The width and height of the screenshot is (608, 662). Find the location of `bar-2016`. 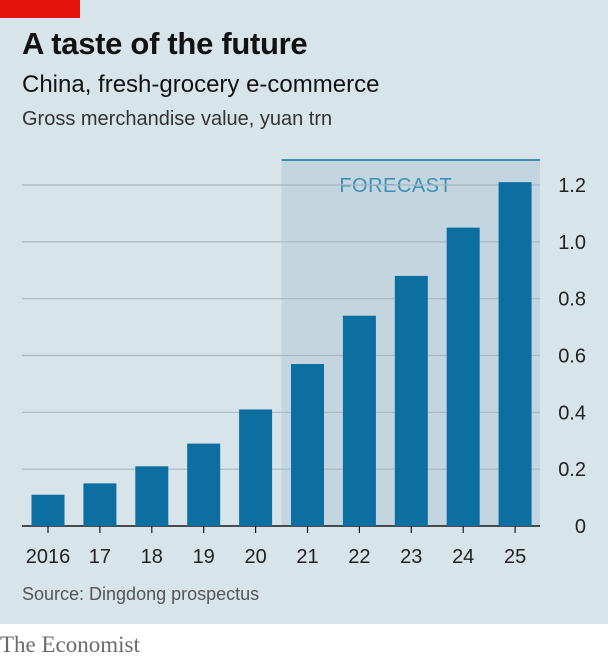

bar-2016 is located at coordinates (48, 510).